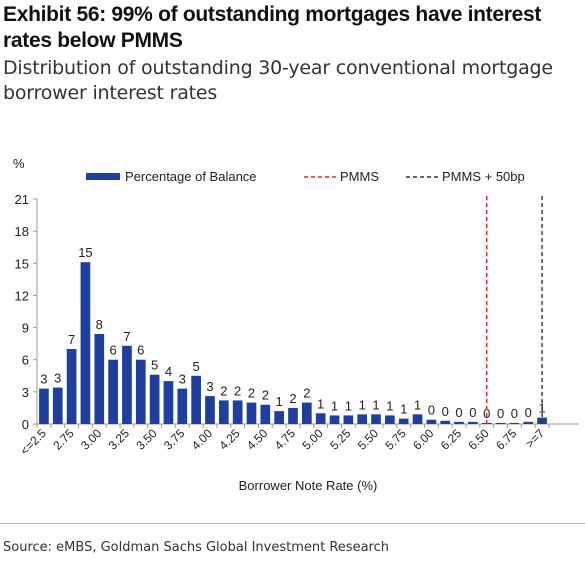 This screenshot has height=585, width=585. Describe the element at coordinates (25, 328) in the screenshot. I see `y-tick-label: 9` at that location.